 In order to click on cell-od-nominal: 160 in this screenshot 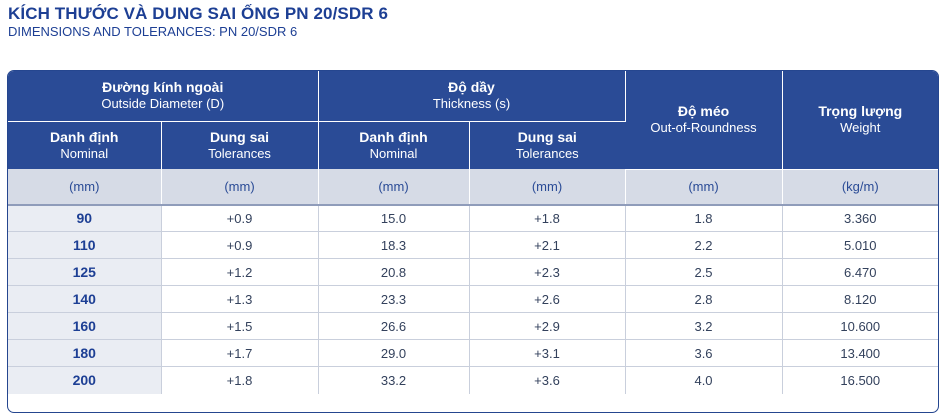, I will do `click(85, 326)`.